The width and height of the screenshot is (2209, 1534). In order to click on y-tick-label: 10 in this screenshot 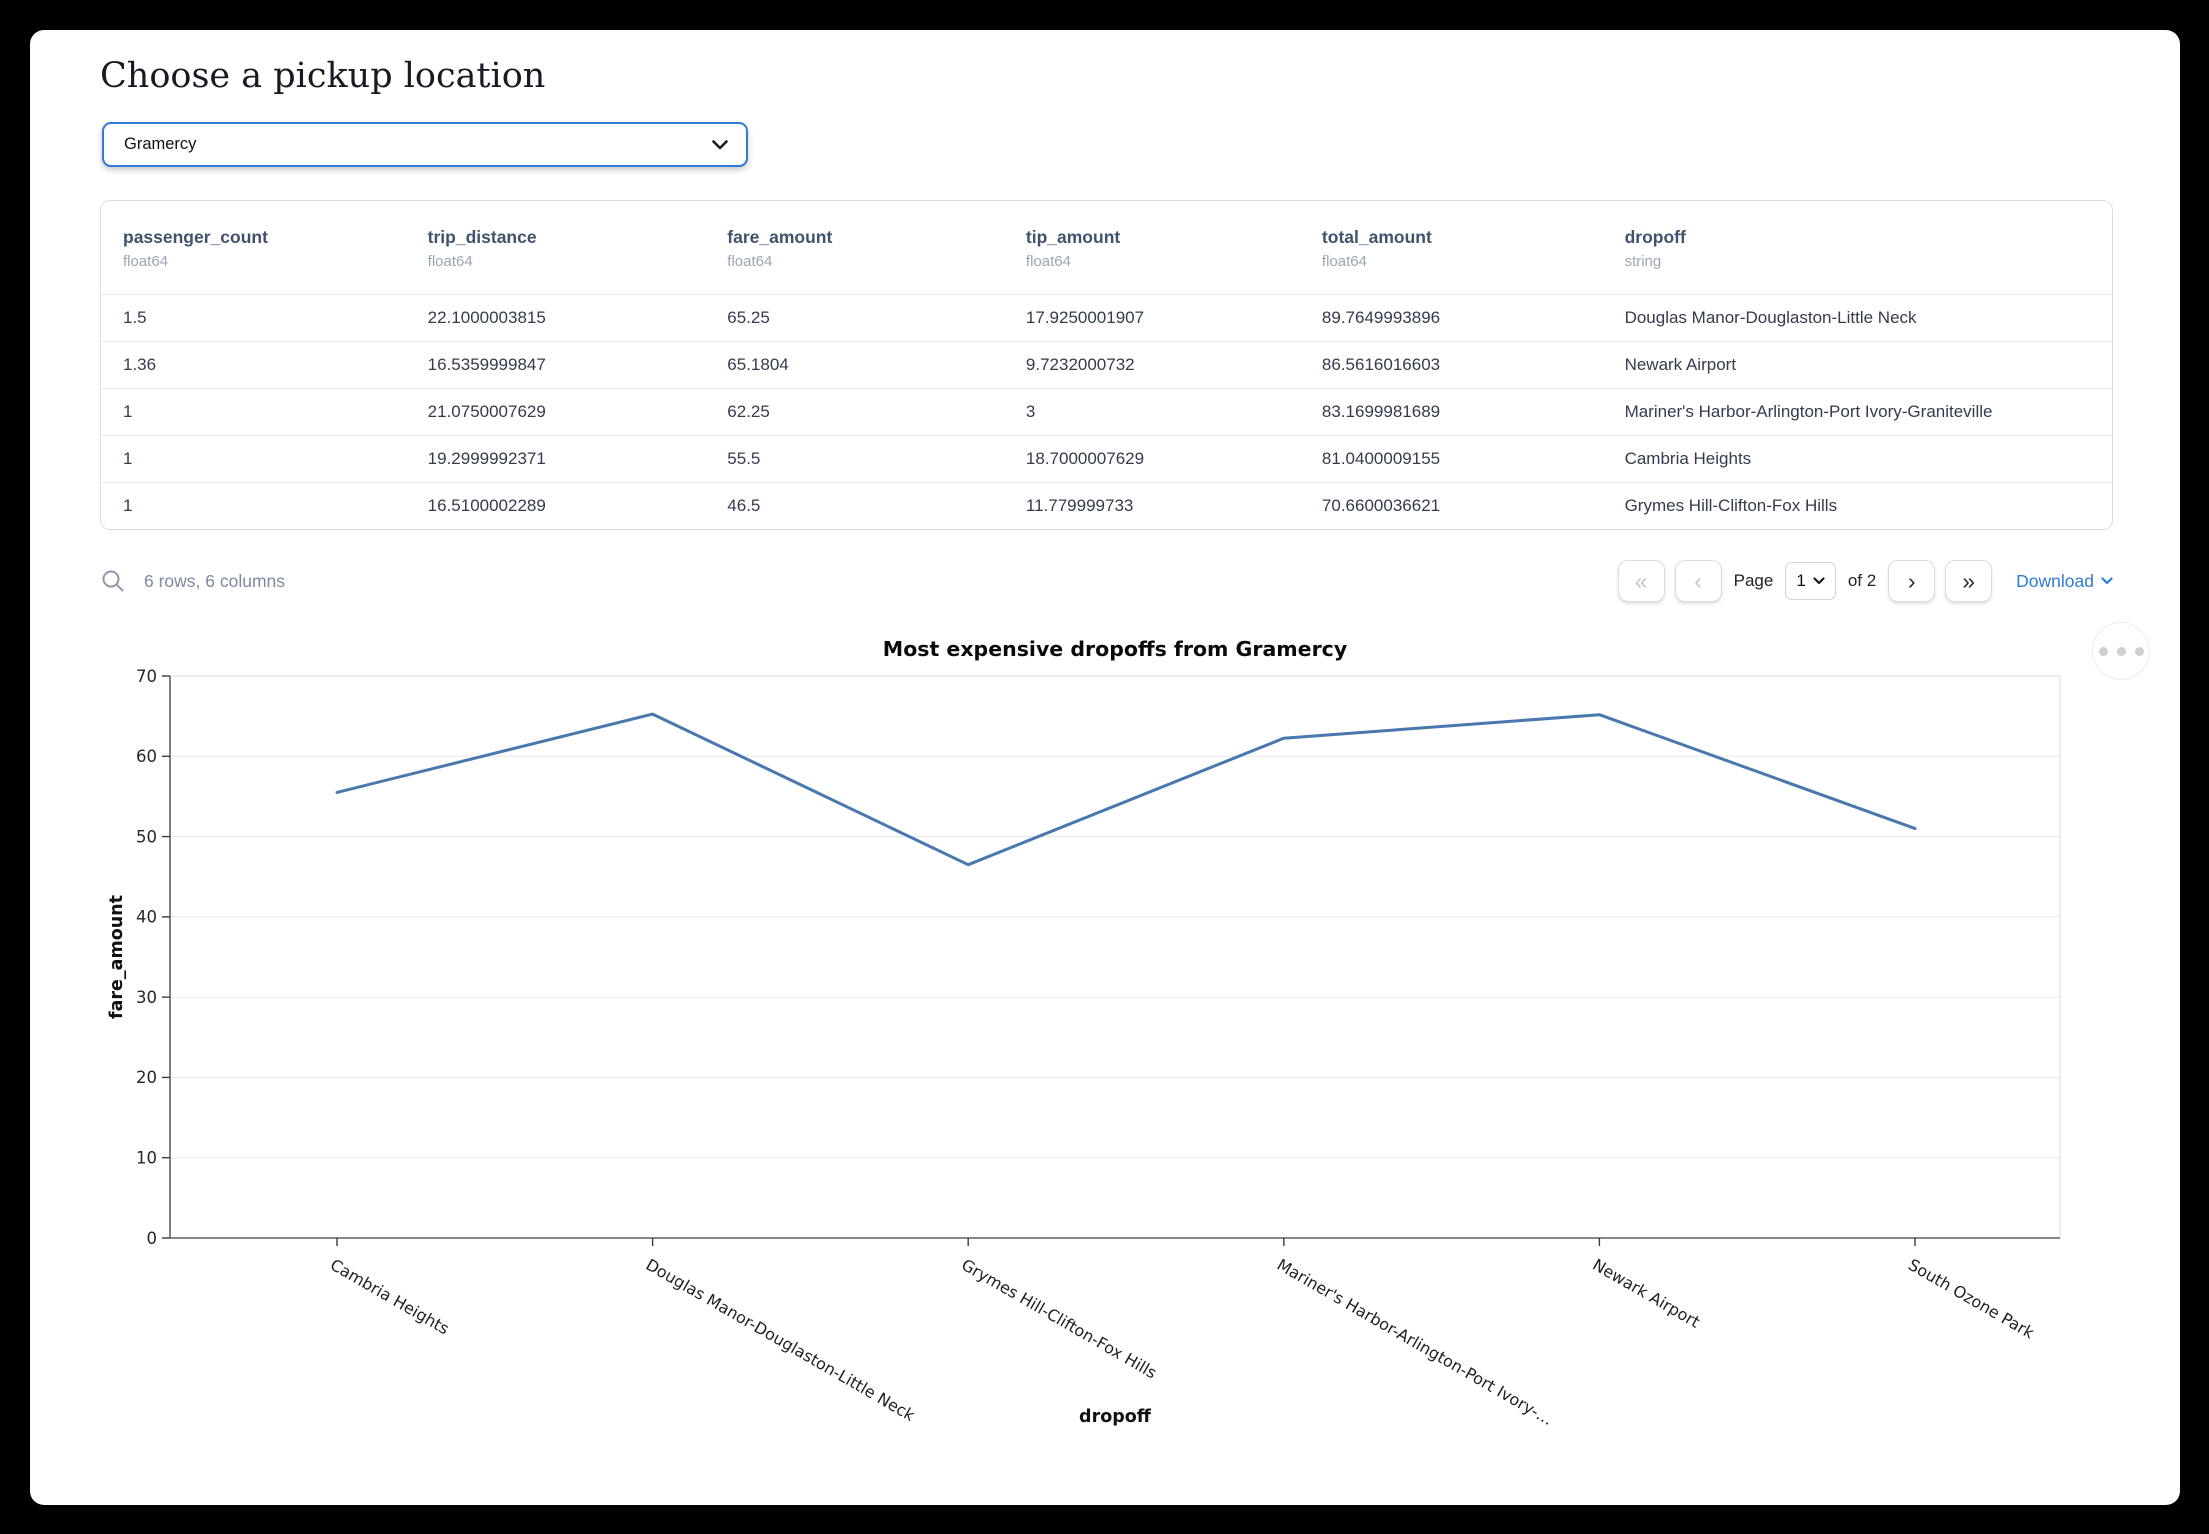, I will do `click(146, 1157)`.